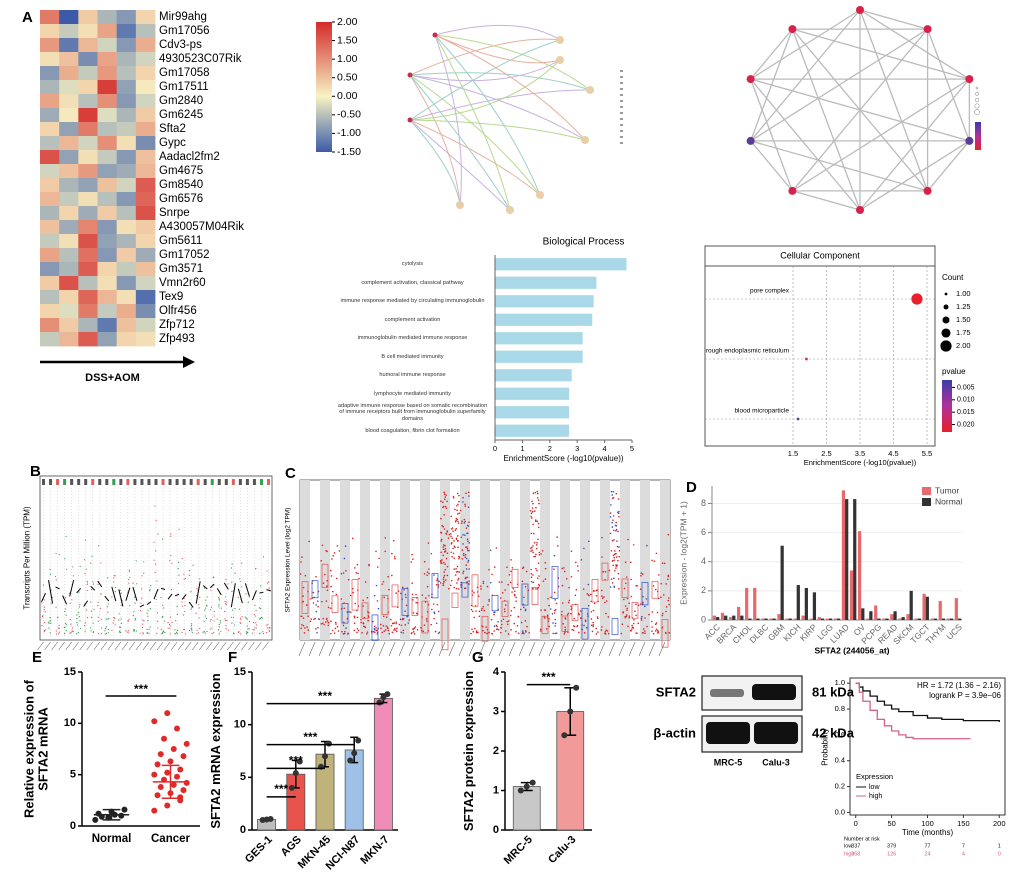 The height and width of the screenshot is (880, 1013). I want to click on survival-curve, so click(927, 702).